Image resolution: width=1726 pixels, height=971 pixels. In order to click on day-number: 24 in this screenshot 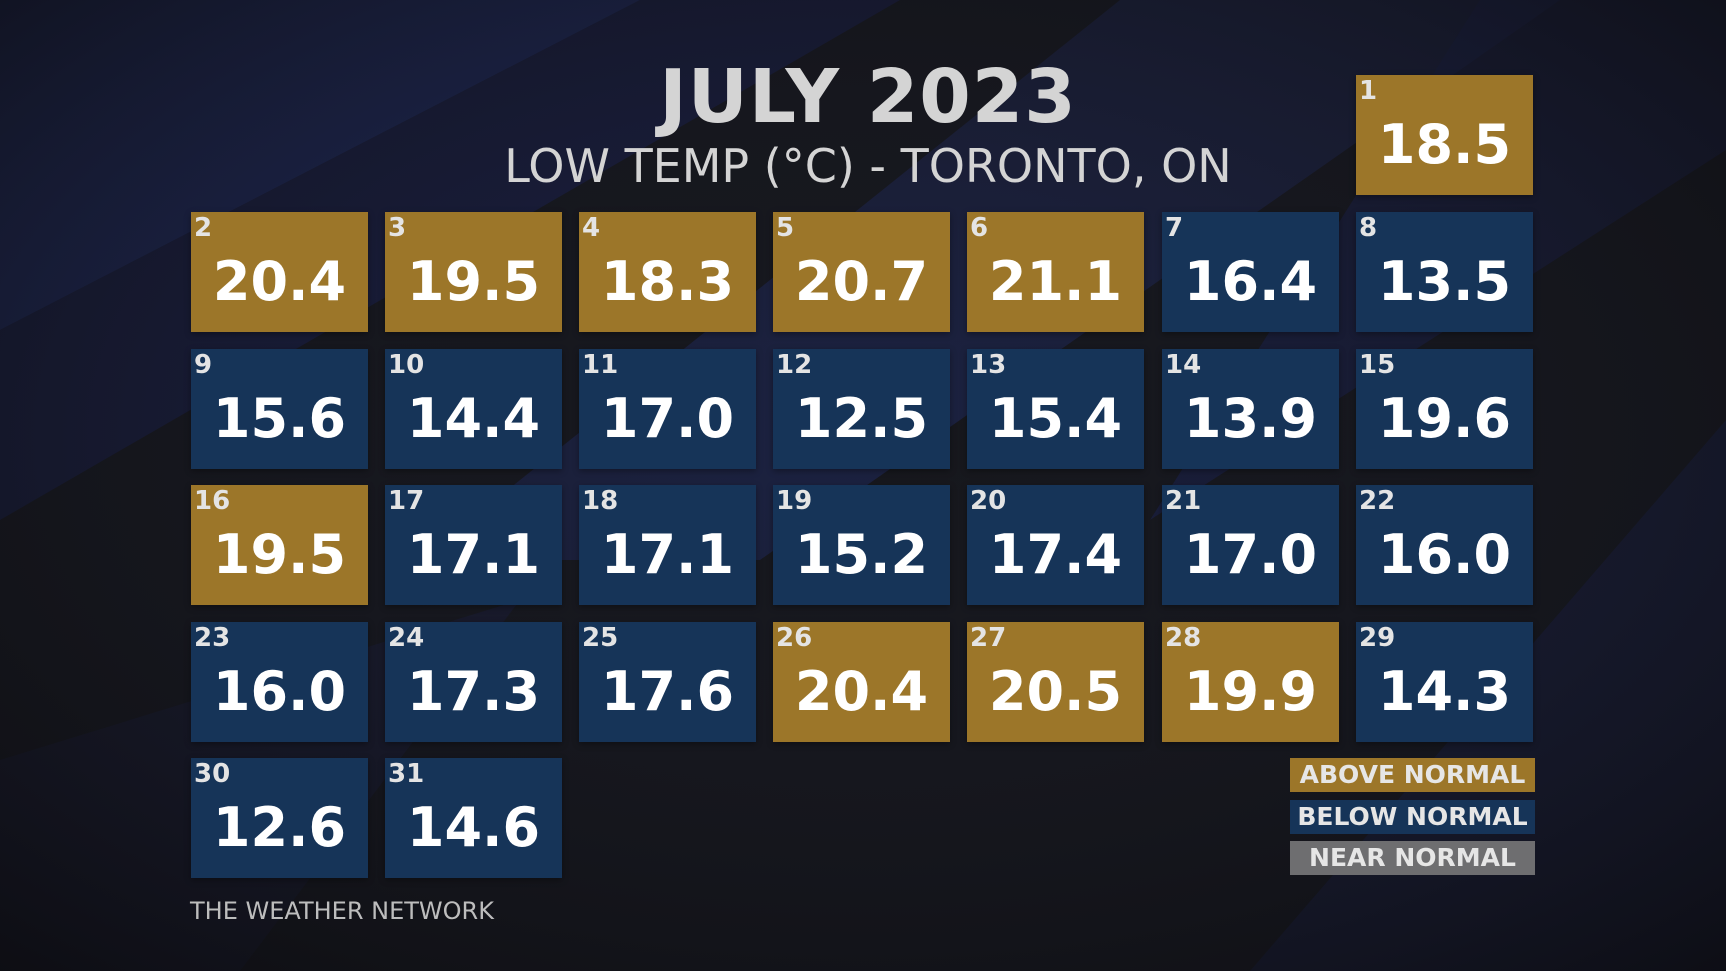, I will do `click(406, 638)`.